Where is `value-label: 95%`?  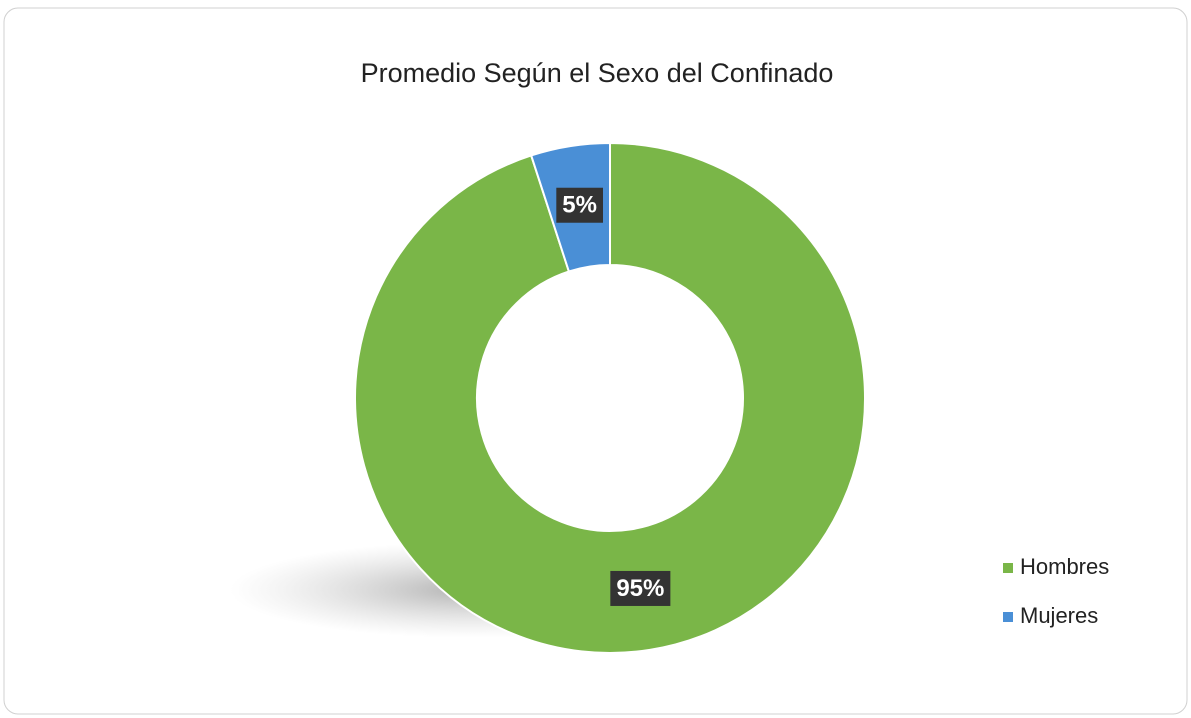
value-label: 95% is located at coordinates (640, 588).